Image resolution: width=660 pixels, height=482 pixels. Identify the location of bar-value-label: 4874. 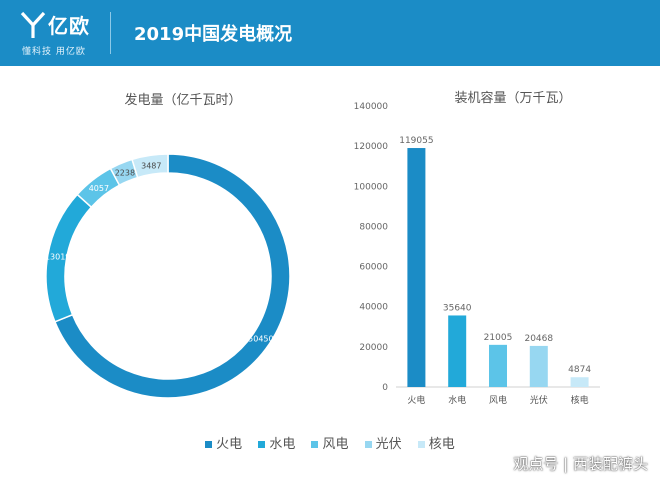
(579, 370).